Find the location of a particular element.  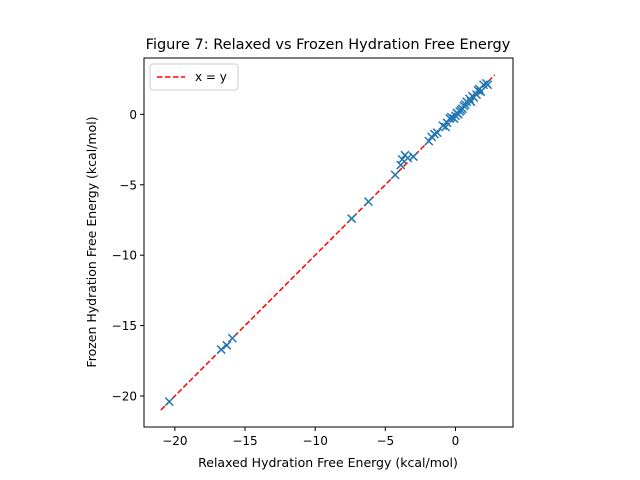

legend: x = y is located at coordinates (194, 77).